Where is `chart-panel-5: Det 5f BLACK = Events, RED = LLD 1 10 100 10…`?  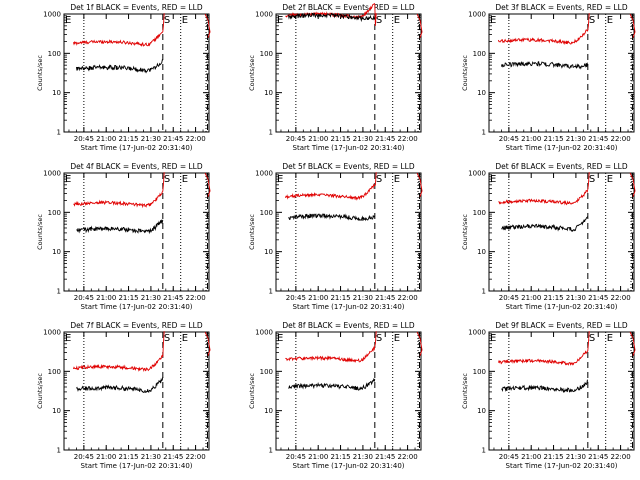
chart-panel-5: Det 5f BLACK = Events, RED = LLD 1 10 100 10… is located at coordinates (335, 236).